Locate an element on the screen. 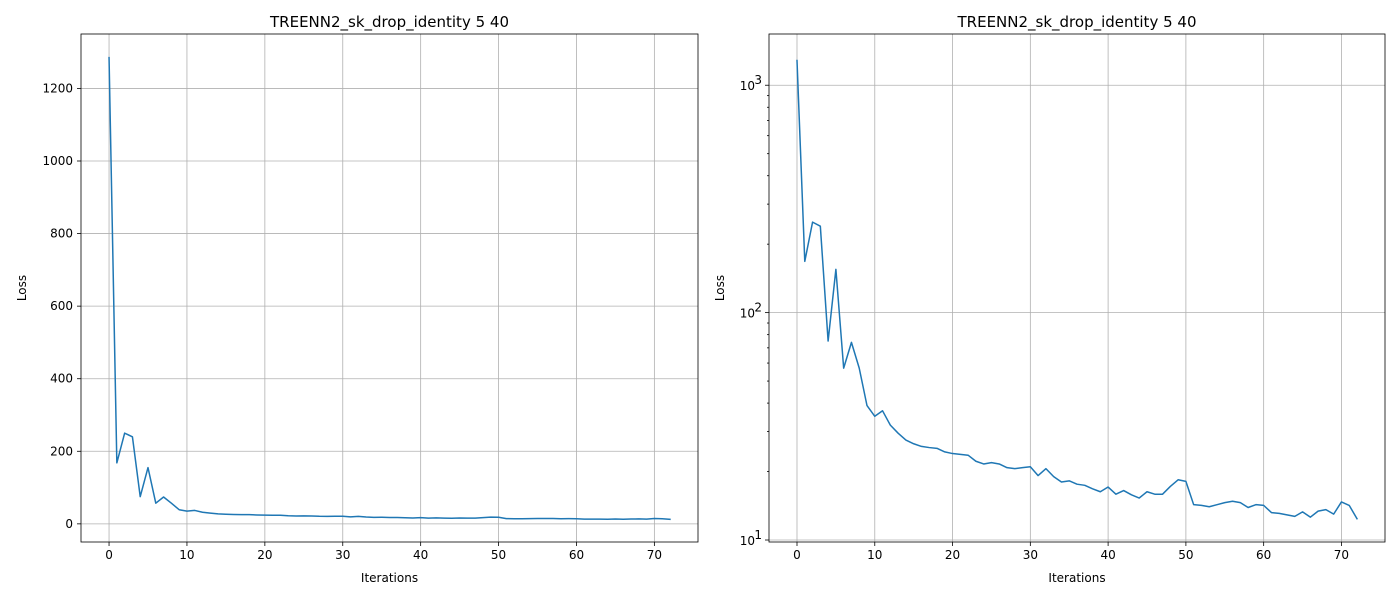 This screenshot has width=1400, height=600. y-tick-exponent: 1 is located at coordinates (758, 535).